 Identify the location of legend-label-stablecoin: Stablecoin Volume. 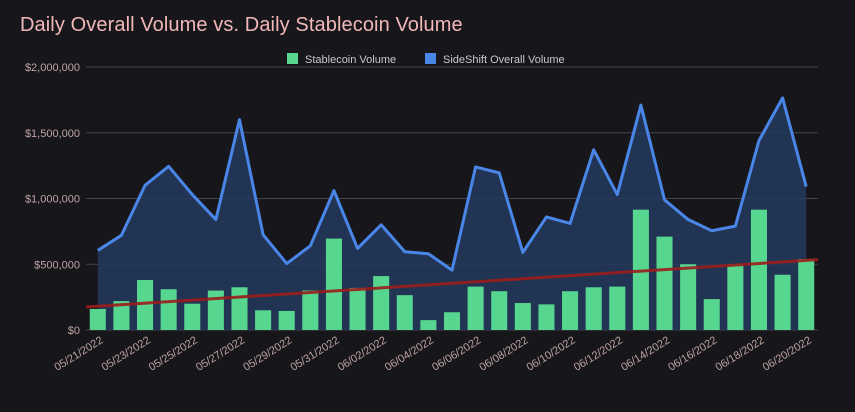
(350, 60).